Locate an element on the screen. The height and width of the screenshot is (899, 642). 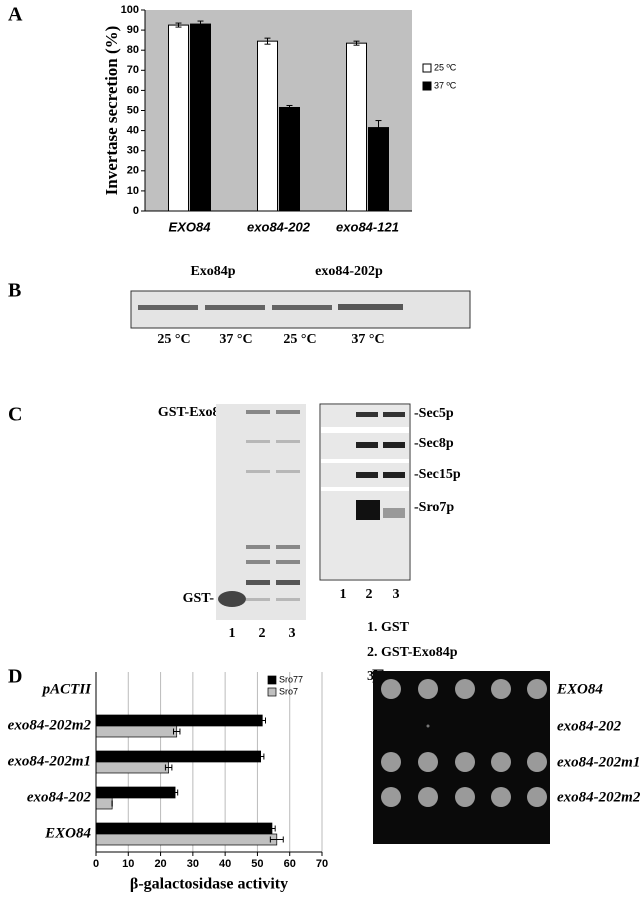
blot-label: -Sec15p is located at coordinates (437, 474).